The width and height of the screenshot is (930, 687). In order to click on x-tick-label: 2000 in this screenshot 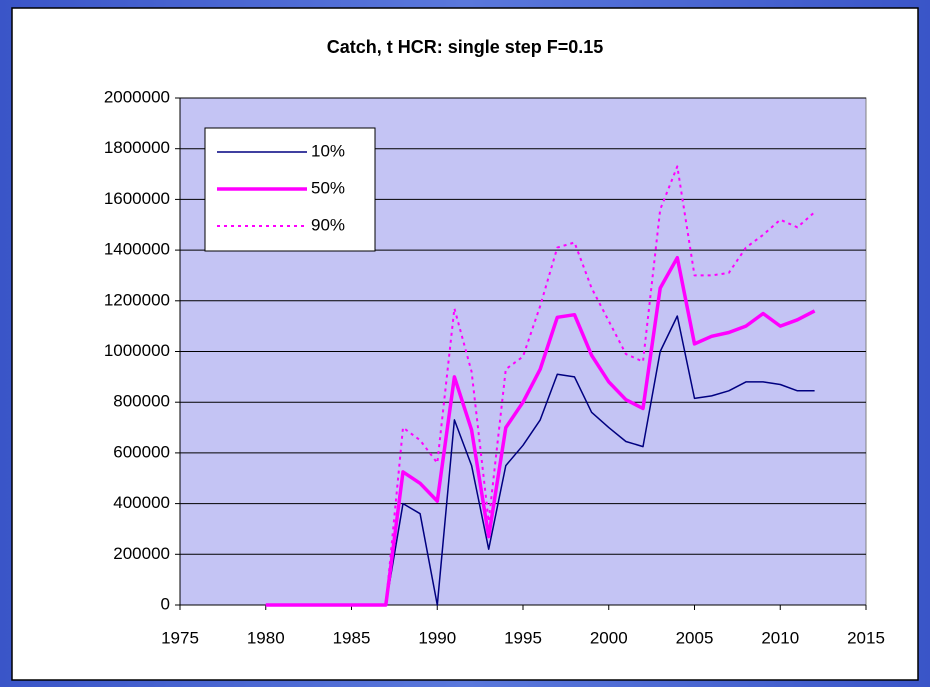, I will do `click(609, 637)`.